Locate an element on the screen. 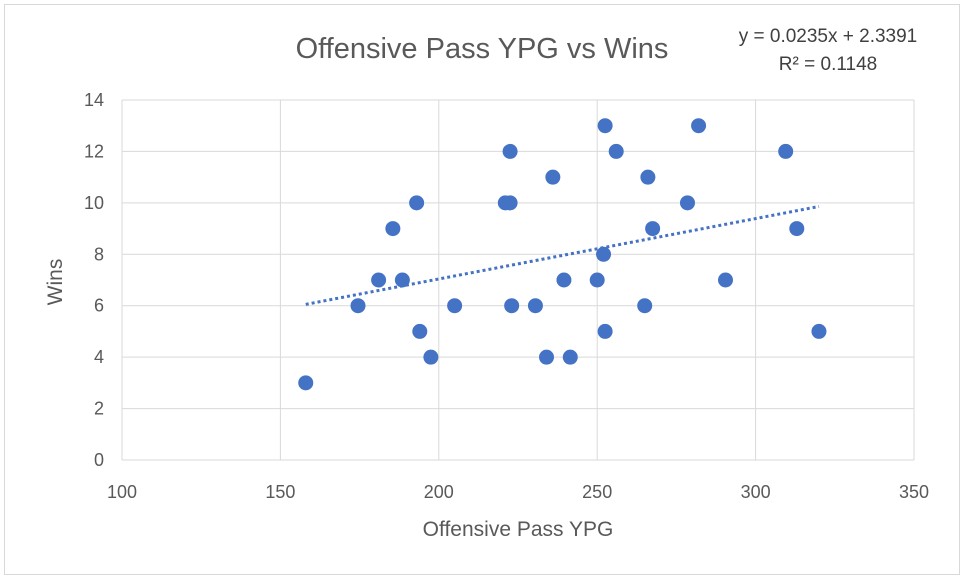 The height and width of the screenshot is (581, 966). x-tick-label: 150 is located at coordinates (280, 492).